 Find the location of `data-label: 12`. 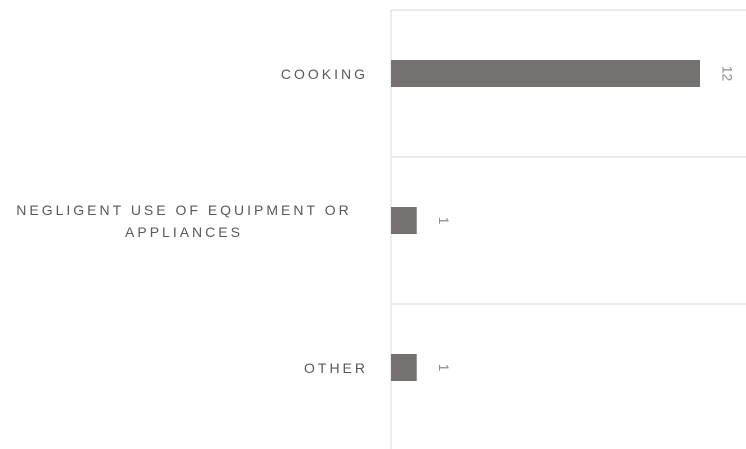

data-label: 12 is located at coordinates (727, 74).